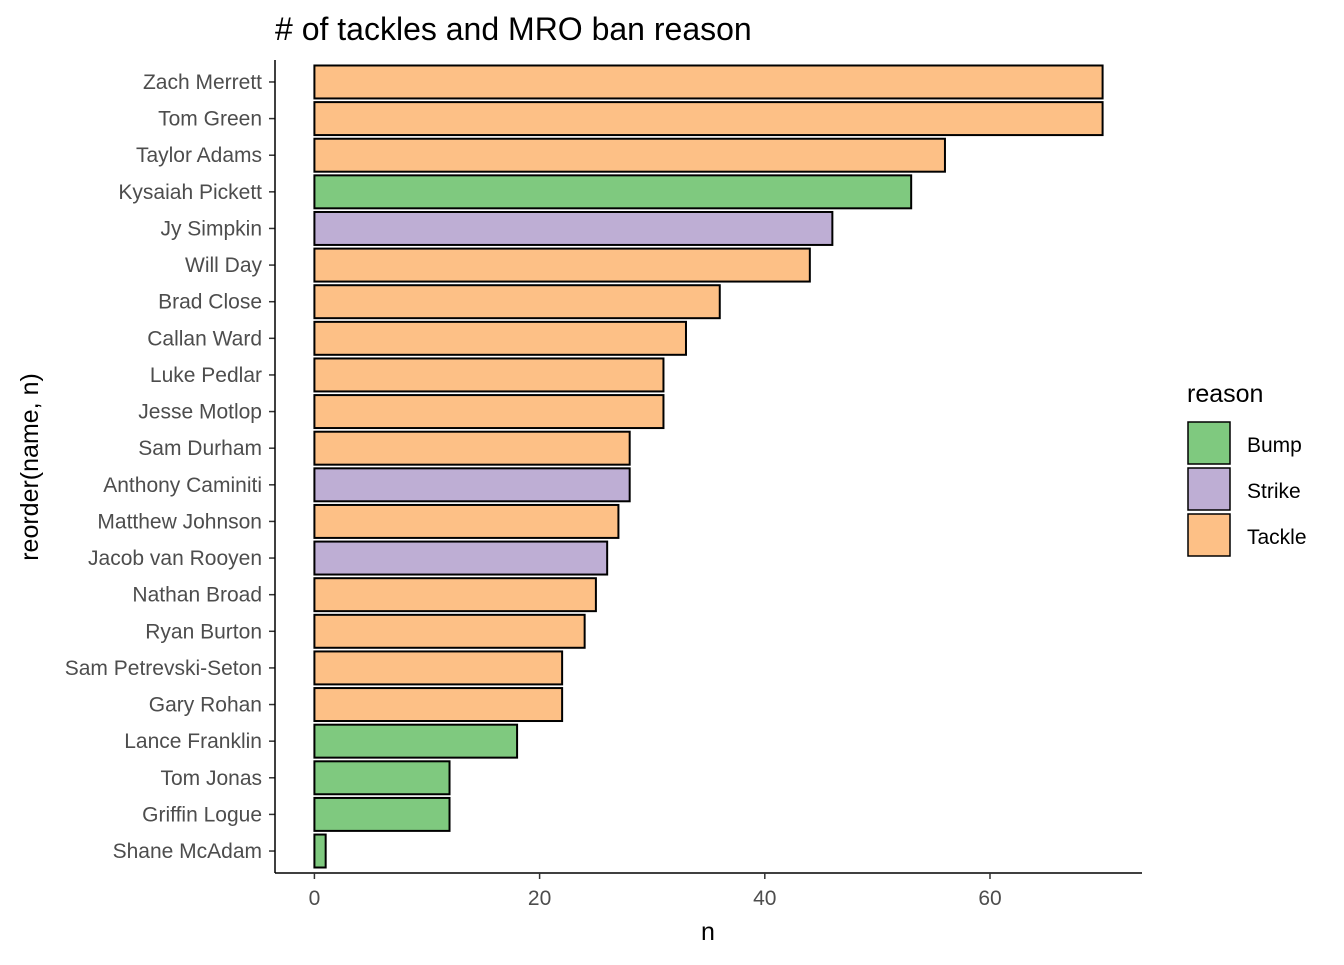 The height and width of the screenshot is (965, 1344). Describe the element at coordinates (163, 668) in the screenshot. I see `y-tick-label: Sam Petrevski-Seton` at that location.